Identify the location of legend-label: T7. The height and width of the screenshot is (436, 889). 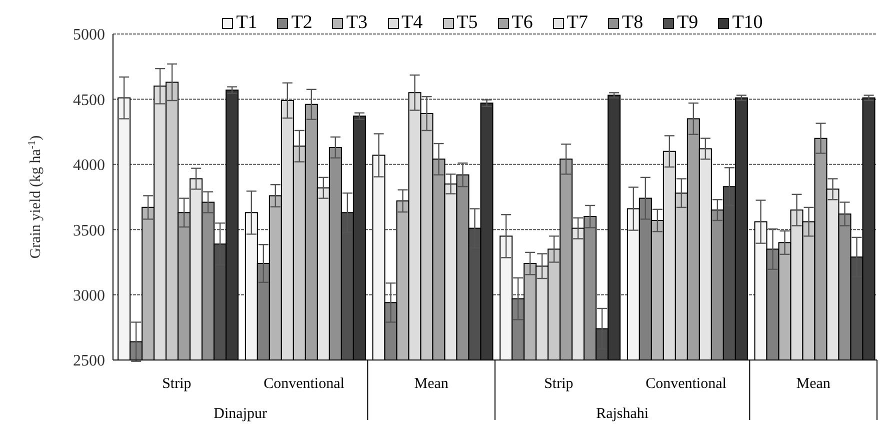
(577, 23).